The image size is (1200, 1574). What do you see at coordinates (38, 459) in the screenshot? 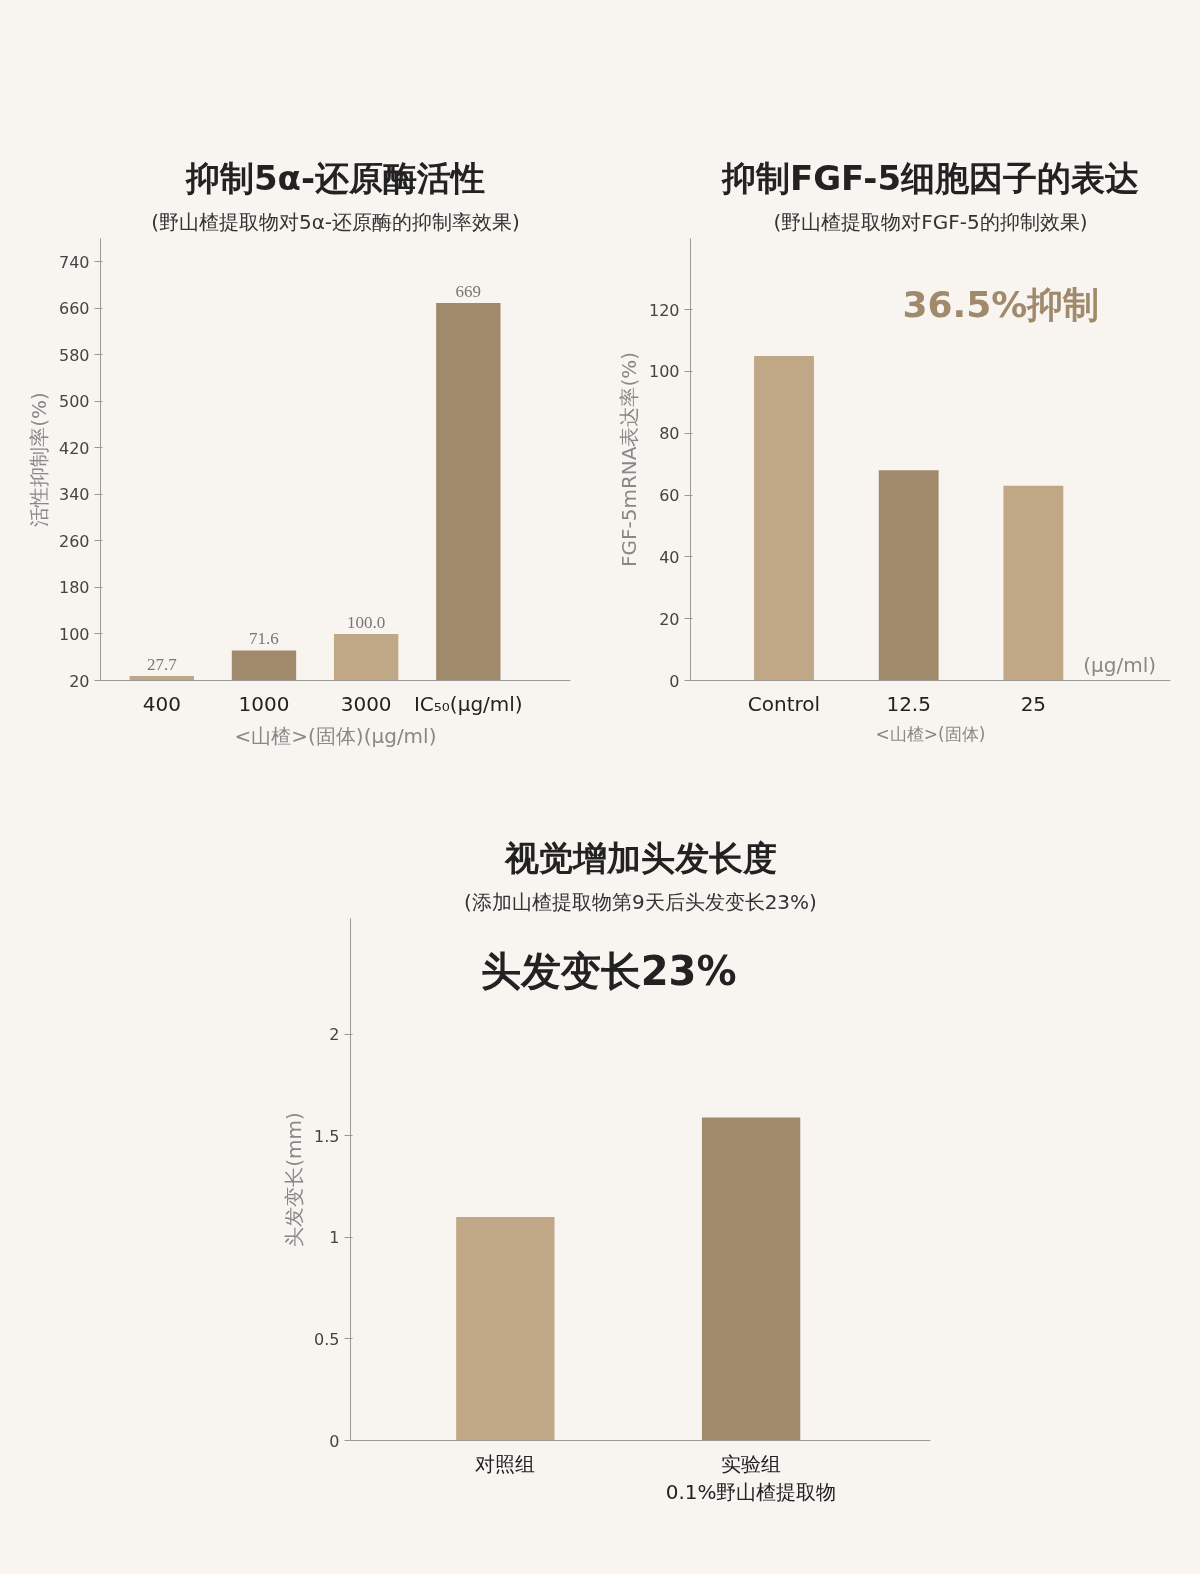
I see `y-axis-title: 活性抑制率(%)` at bounding box center [38, 459].